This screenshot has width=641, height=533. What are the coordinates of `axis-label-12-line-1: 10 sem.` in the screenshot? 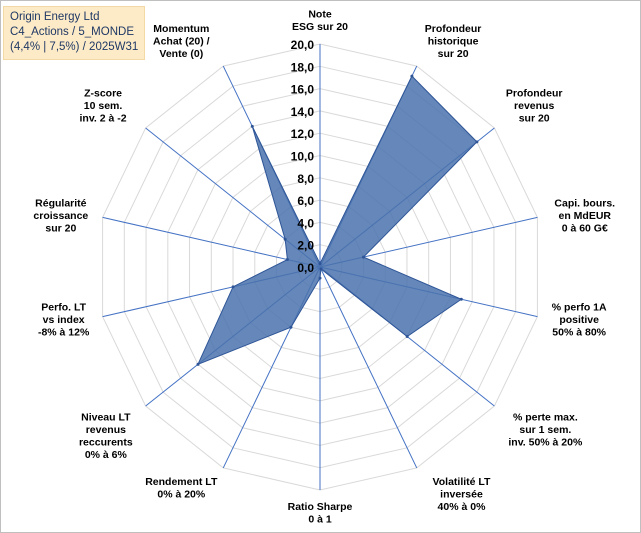 It's located at (103, 106).